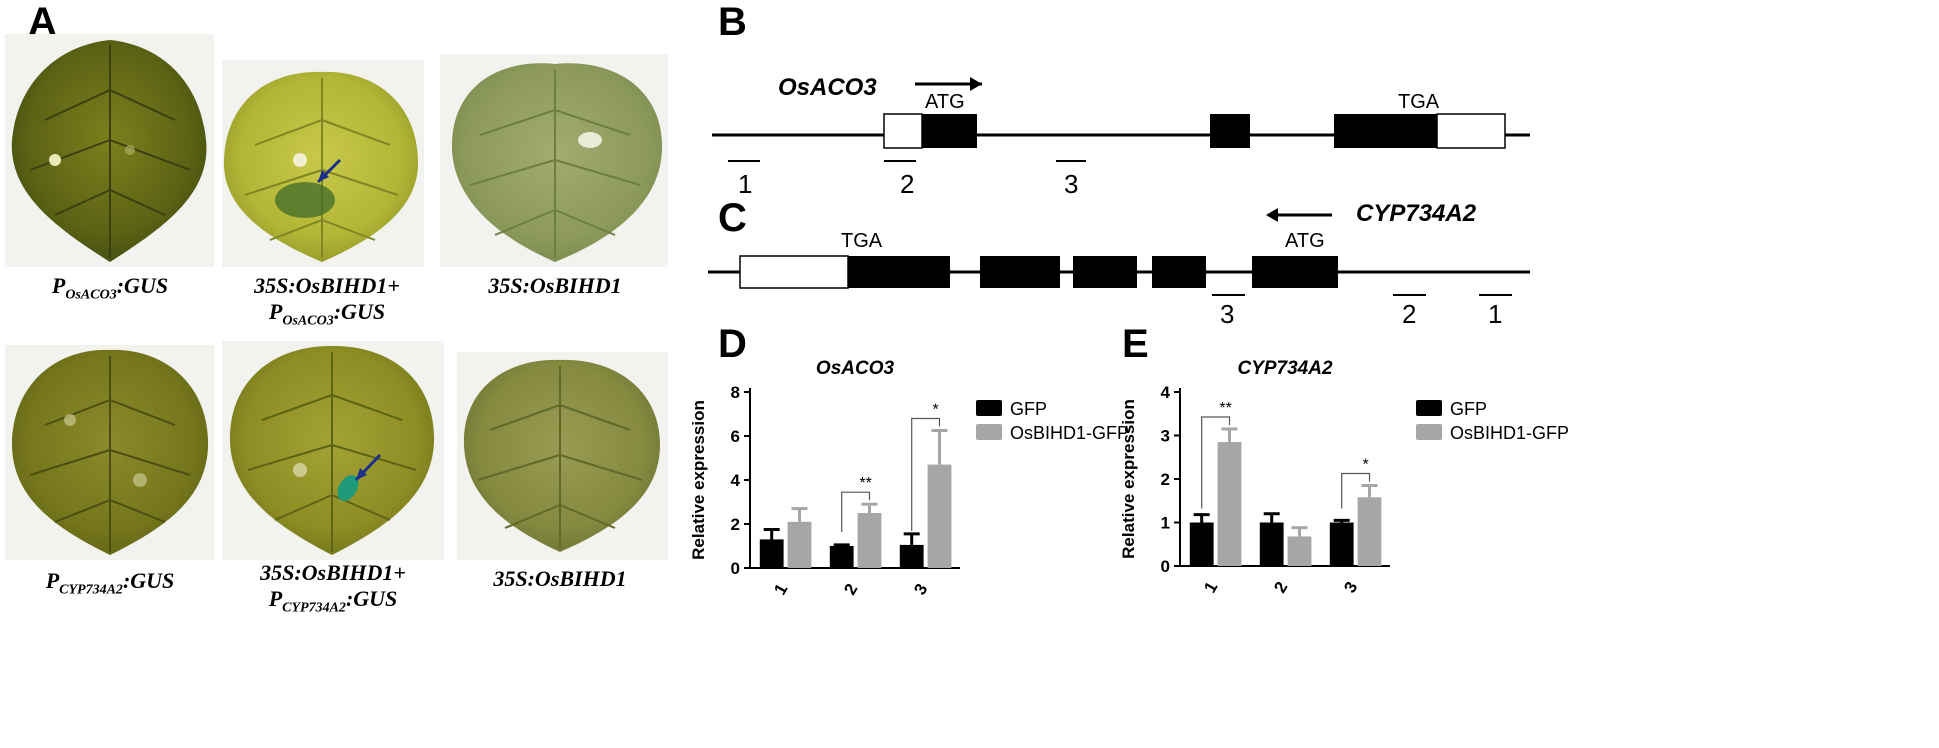 Image resolution: width=1939 pixels, height=748 pixels. I want to click on leaf-35s-osbihd1-row1, so click(557, 162).